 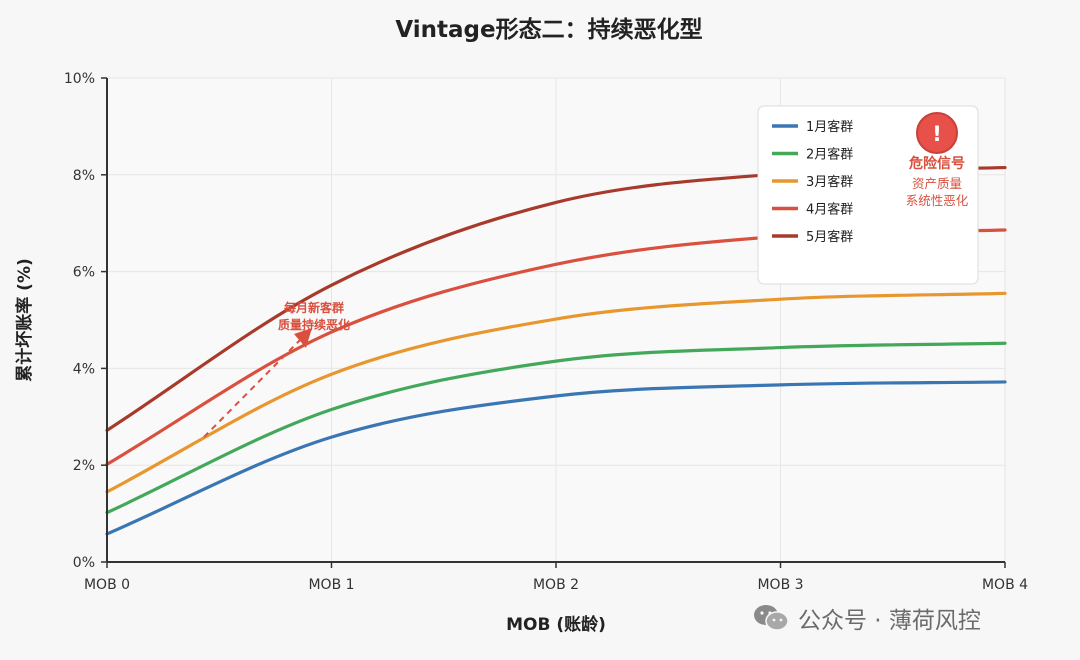 What do you see at coordinates (771, 618) in the screenshot?
I see `wechat-icon` at bounding box center [771, 618].